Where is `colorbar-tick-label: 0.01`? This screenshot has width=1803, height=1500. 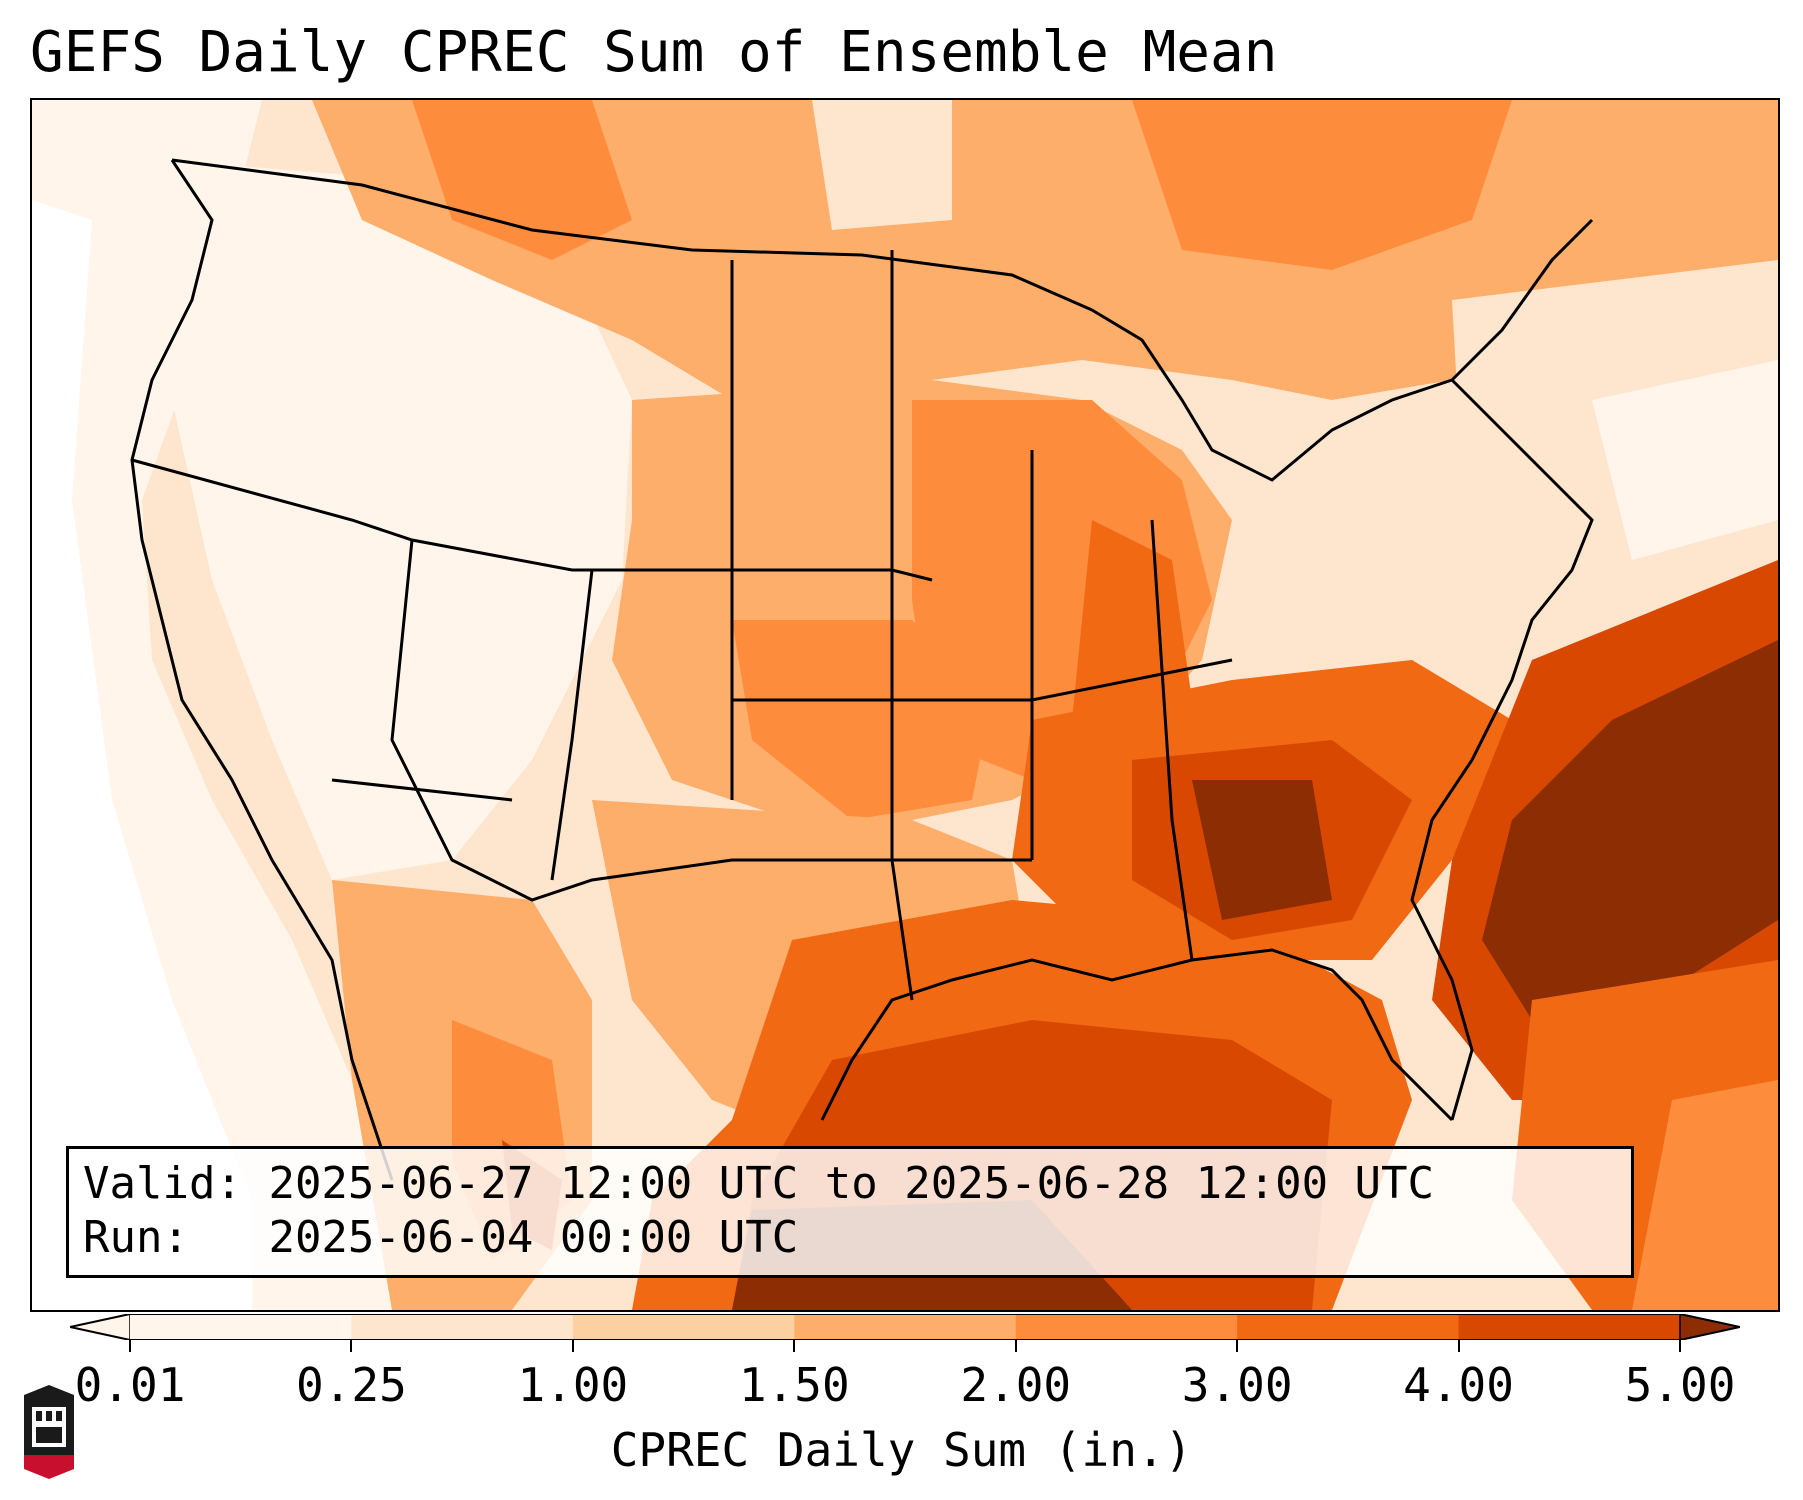 colorbar-tick-label: 0.01 is located at coordinates (130, 1385).